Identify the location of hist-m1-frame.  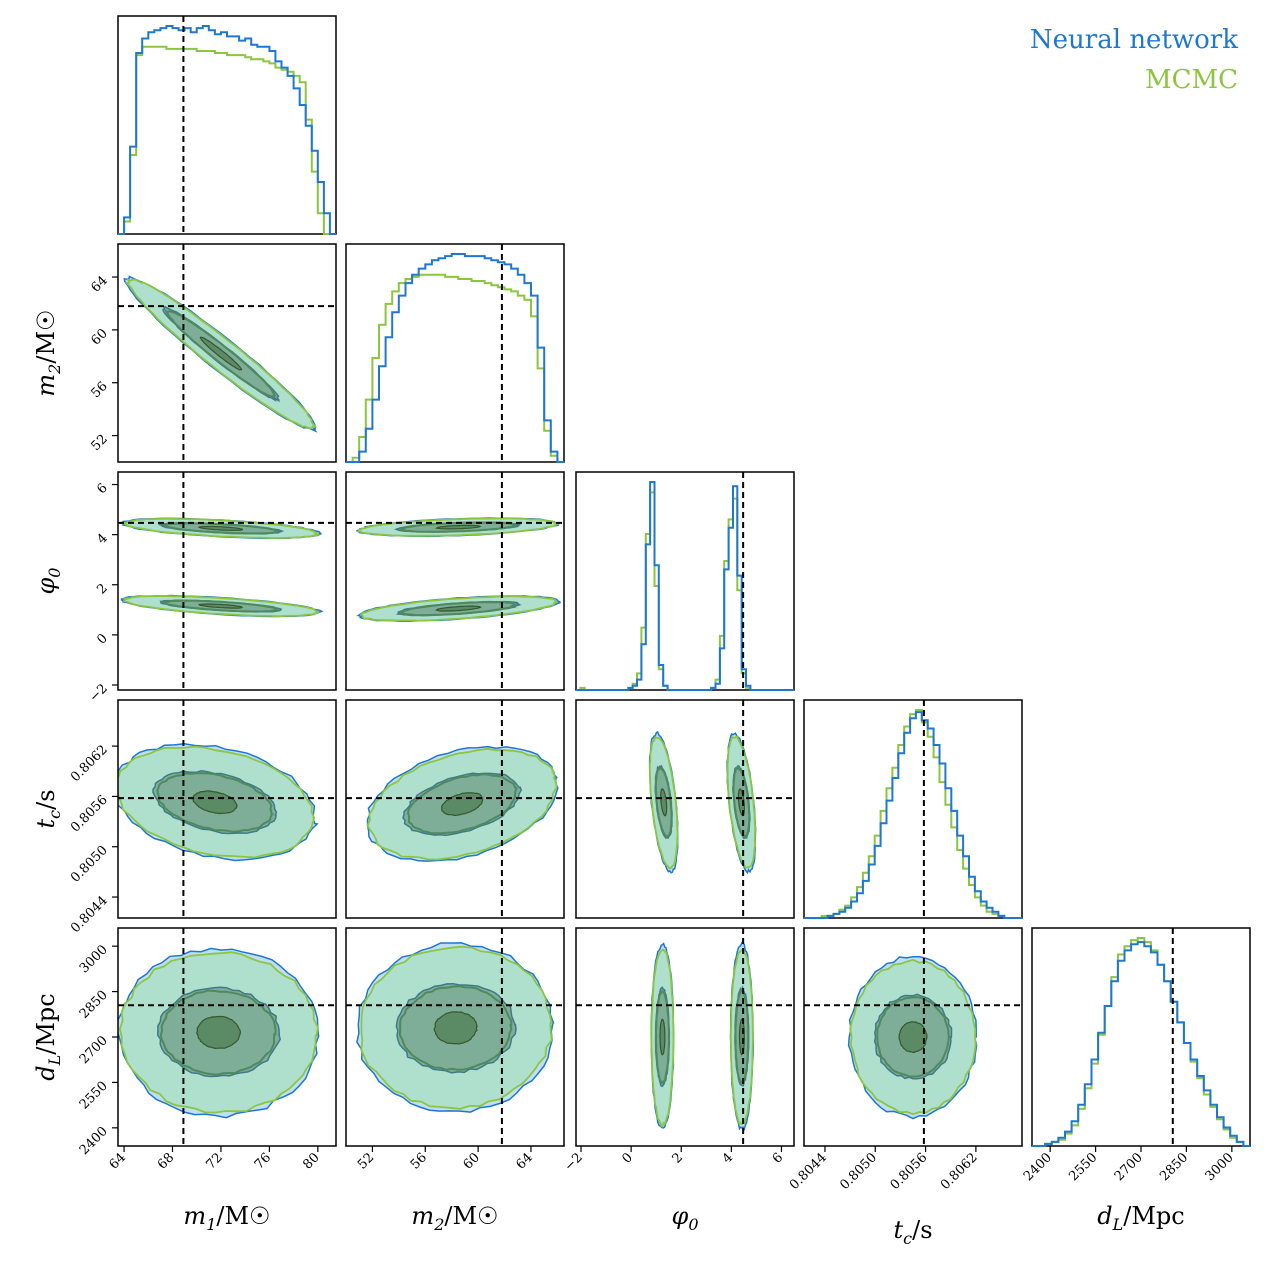
(227, 125).